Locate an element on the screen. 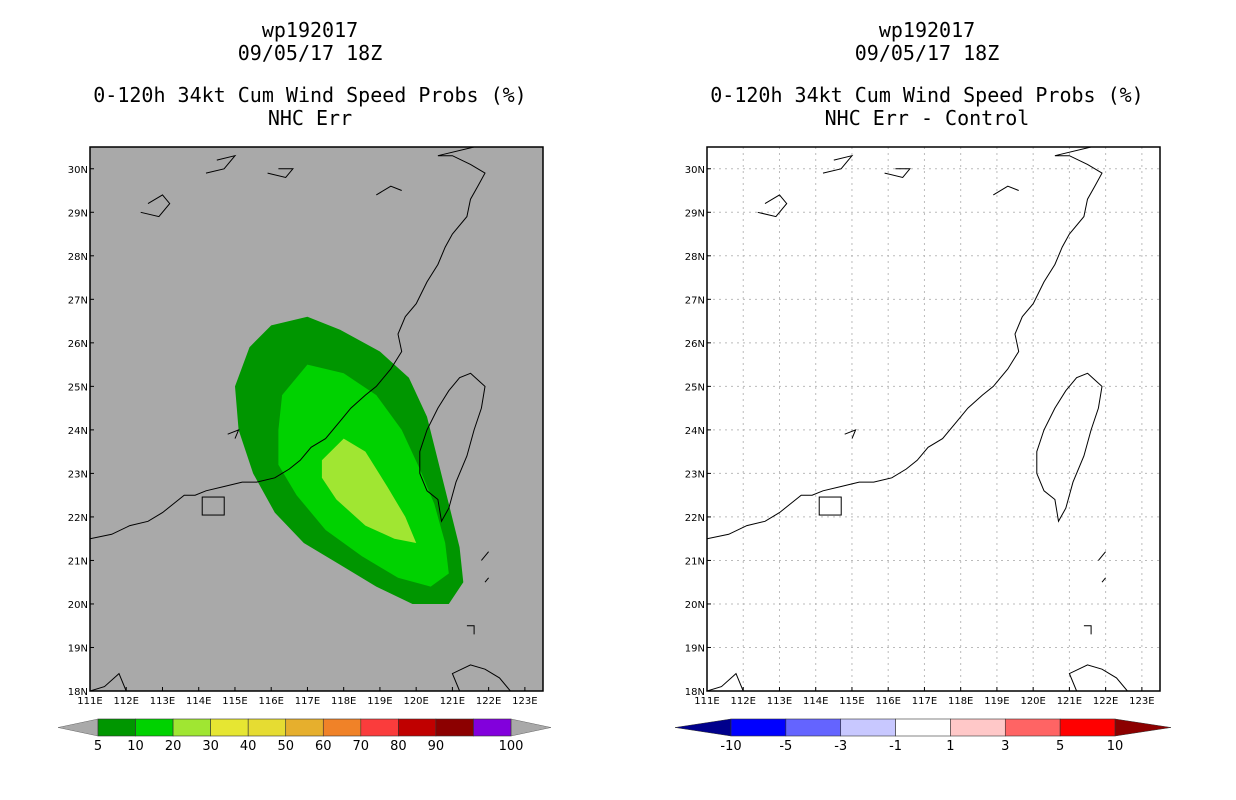 This screenshot has width=1236, height=800. colorbar-label: -3 is located at coordinates (840, 746).